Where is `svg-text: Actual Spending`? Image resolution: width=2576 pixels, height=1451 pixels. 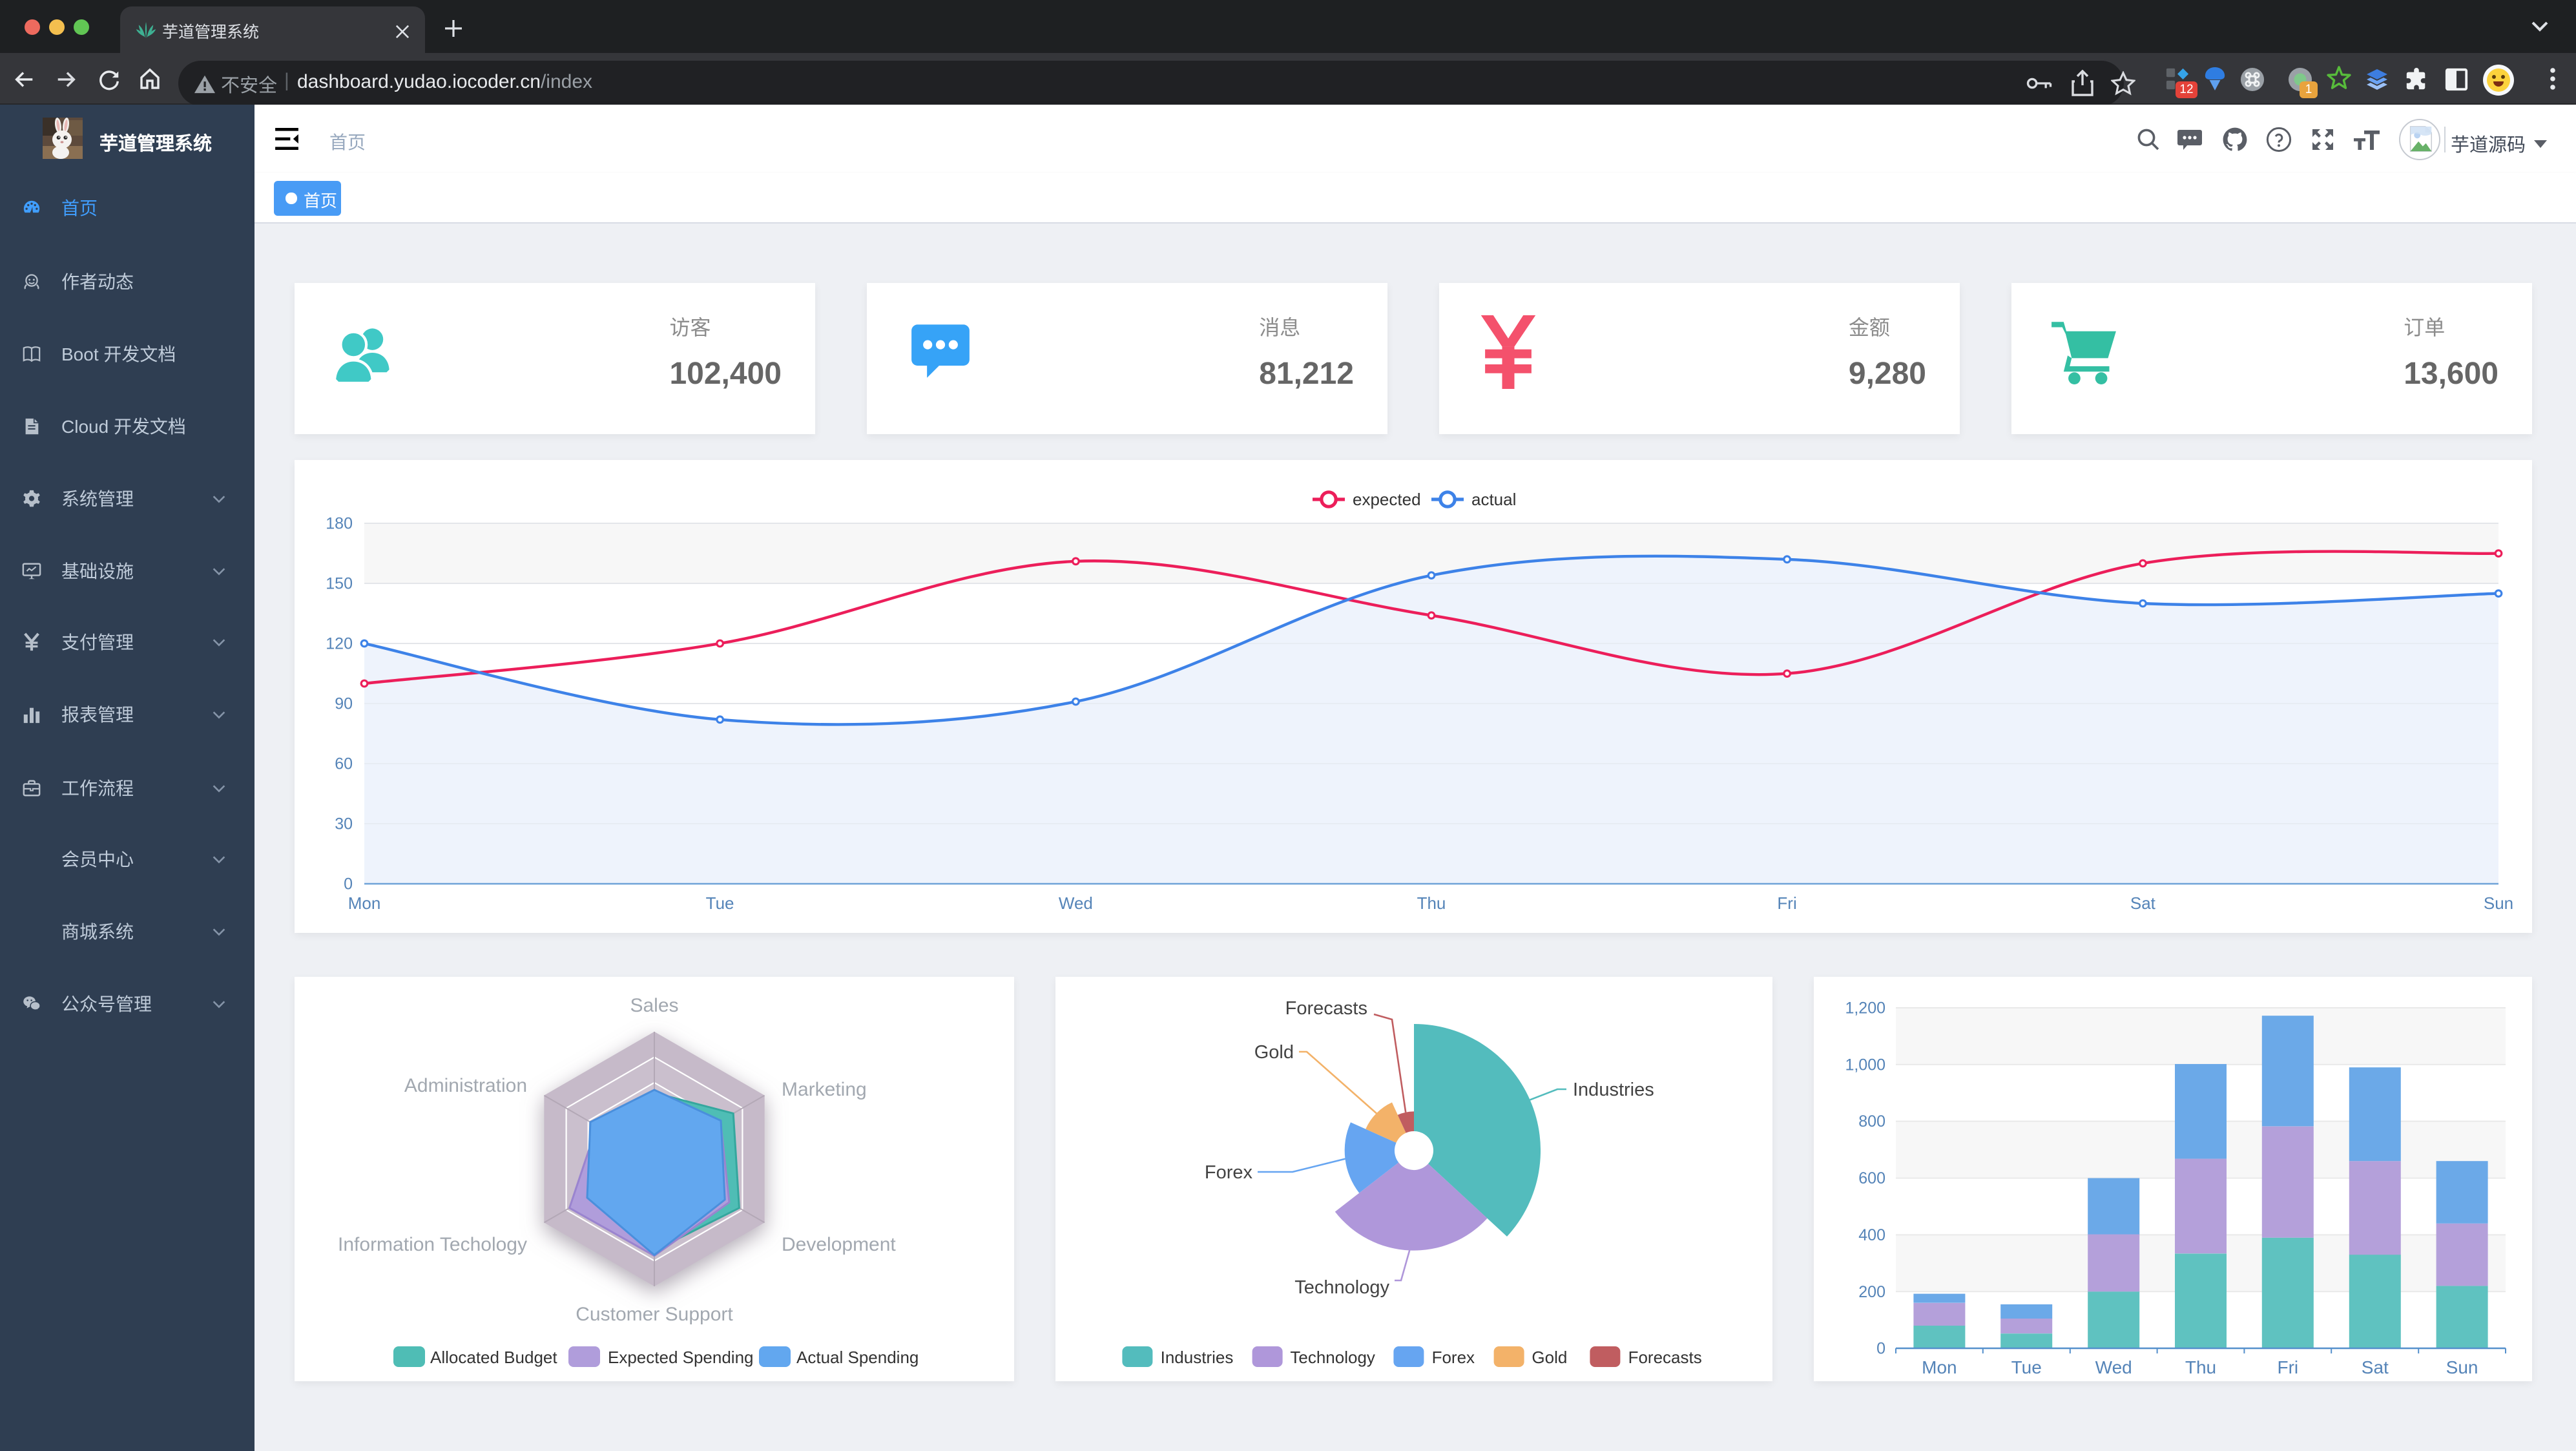 svg-text: Actual Spending is located at coordinates (857, 1357).